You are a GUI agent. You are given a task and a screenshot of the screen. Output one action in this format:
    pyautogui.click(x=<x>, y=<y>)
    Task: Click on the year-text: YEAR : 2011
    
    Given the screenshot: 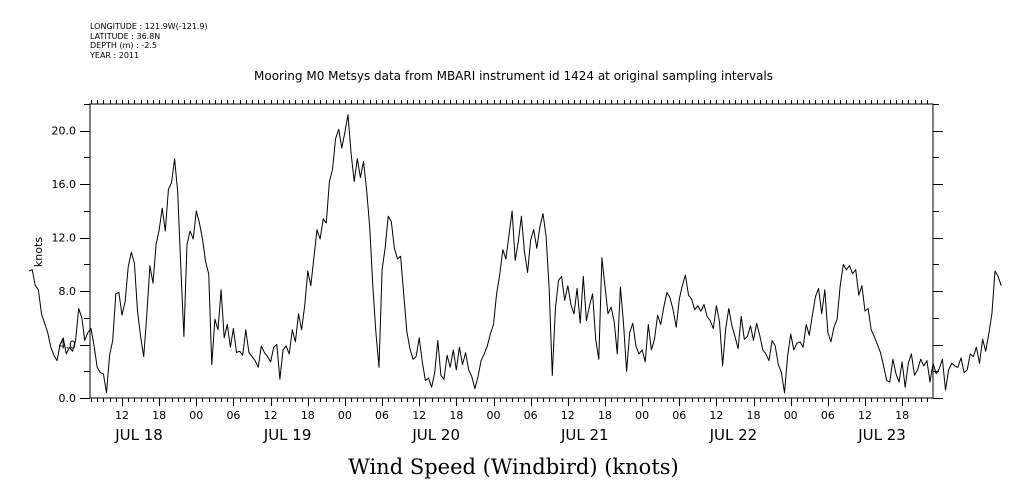 What is the action you would take?
    pyautogui.click(x=115, y=55)
    